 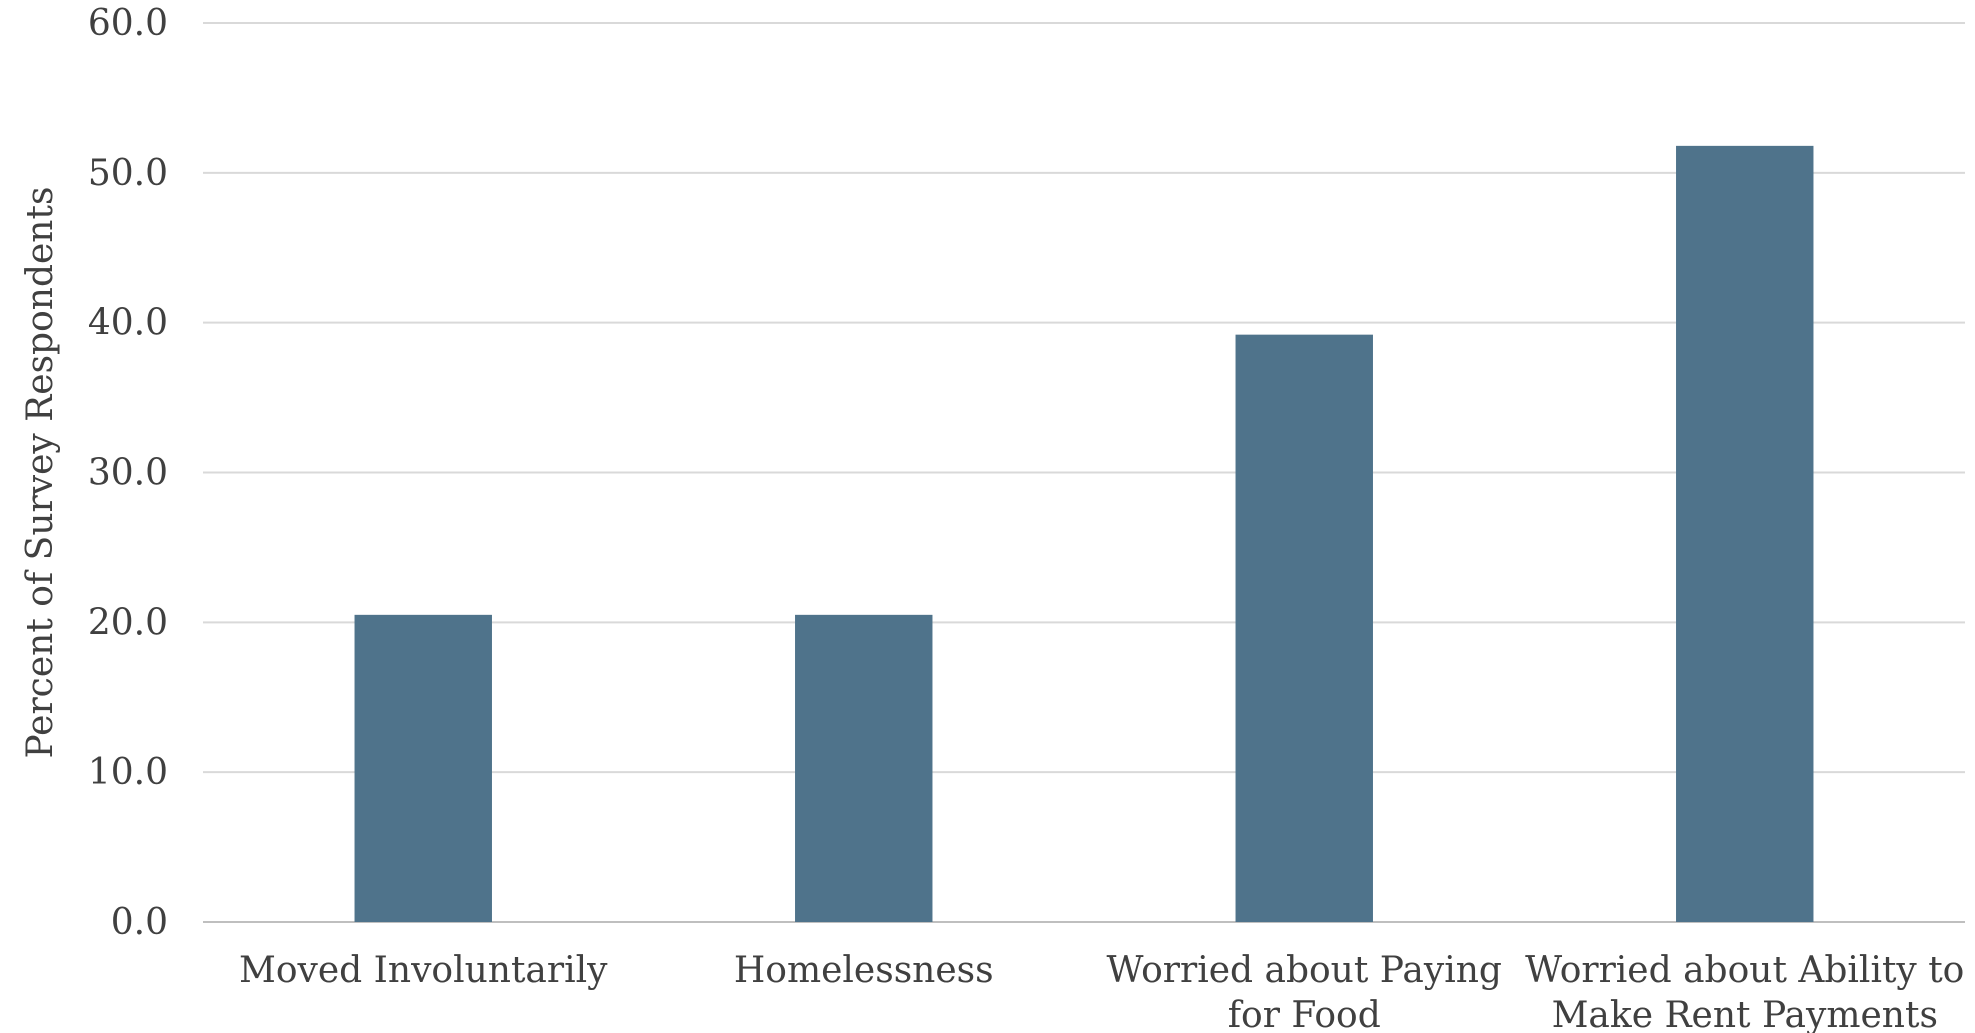 I want to click on y-tick-label: 40.0, so click(x=128, y=323).